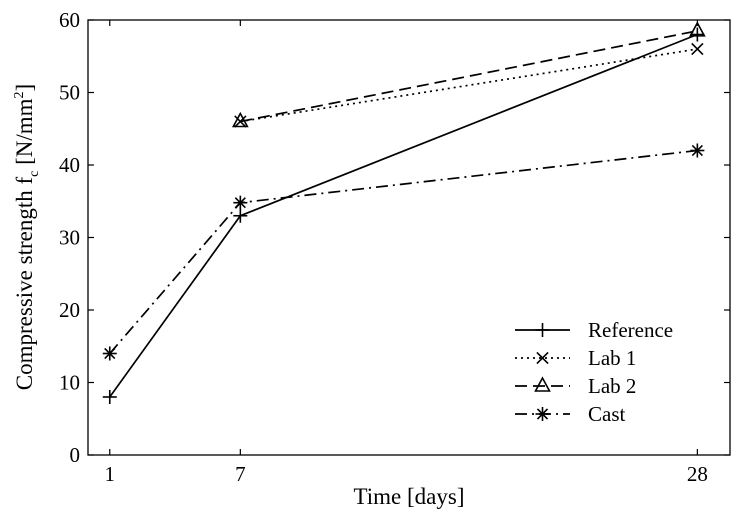  What do you see at coordinates (570, 414) in the screenshot?
I see `legend-entry-cast: Cast` at bounding box center [570, 414].